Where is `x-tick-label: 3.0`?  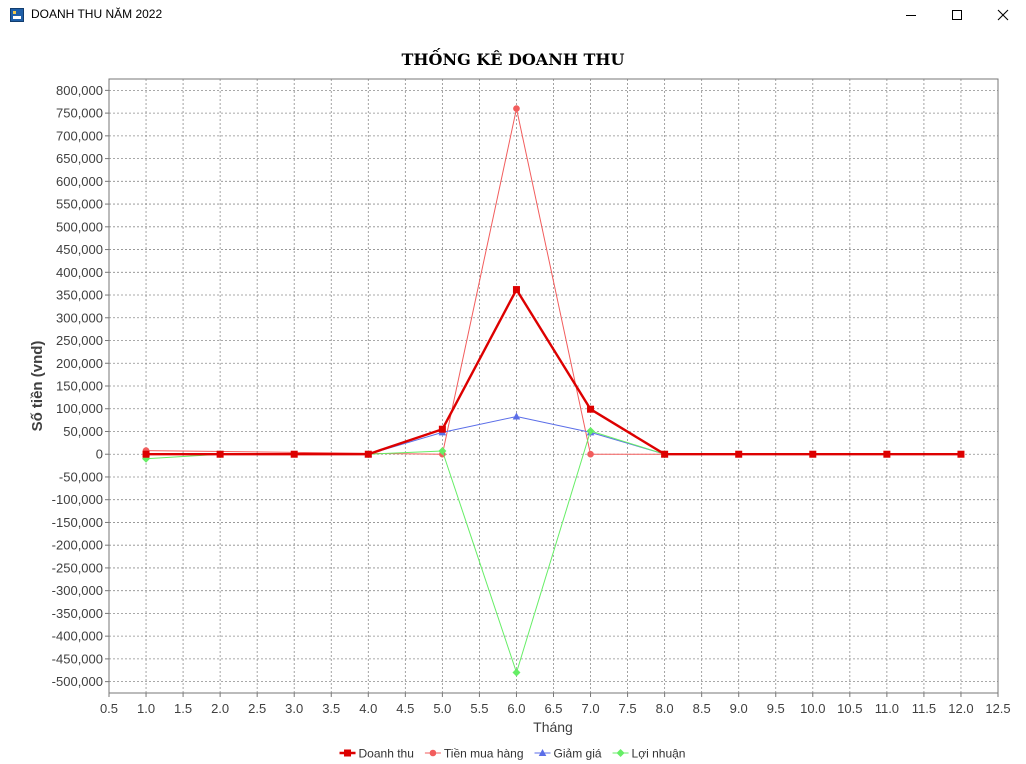
x-tick-label: 3.0 is located at coordinates (294, 708).